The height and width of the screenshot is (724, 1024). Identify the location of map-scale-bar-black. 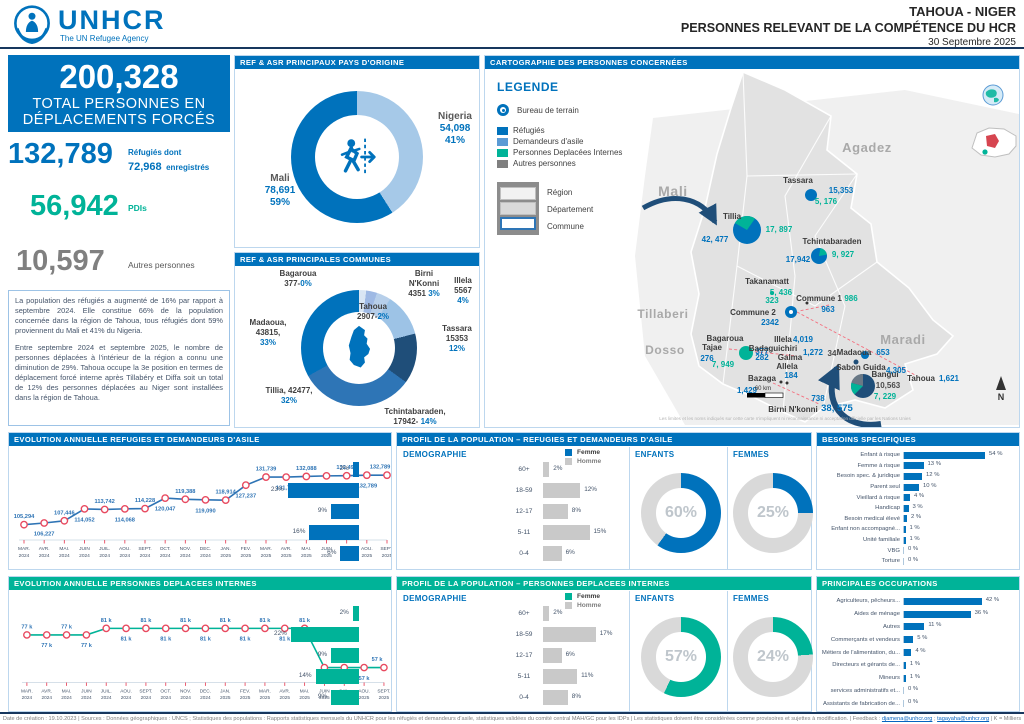
(756, 395).